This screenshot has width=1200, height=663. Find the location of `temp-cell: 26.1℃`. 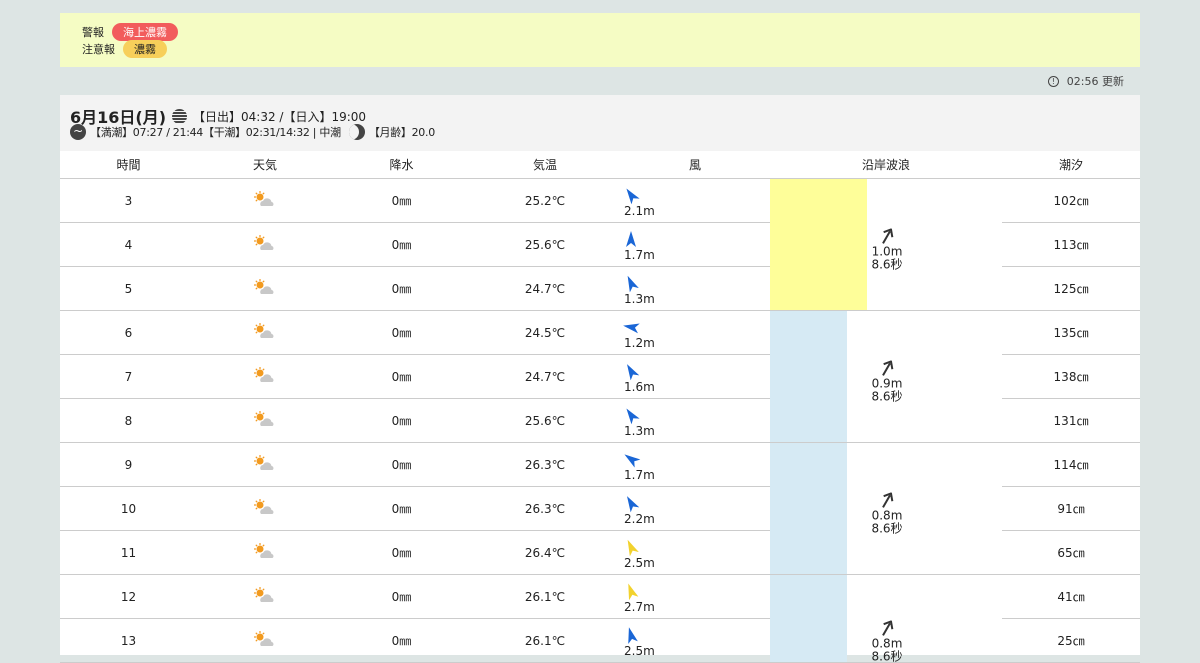

temp-cell: 26.1℃ is located at coordinates (545, 596).